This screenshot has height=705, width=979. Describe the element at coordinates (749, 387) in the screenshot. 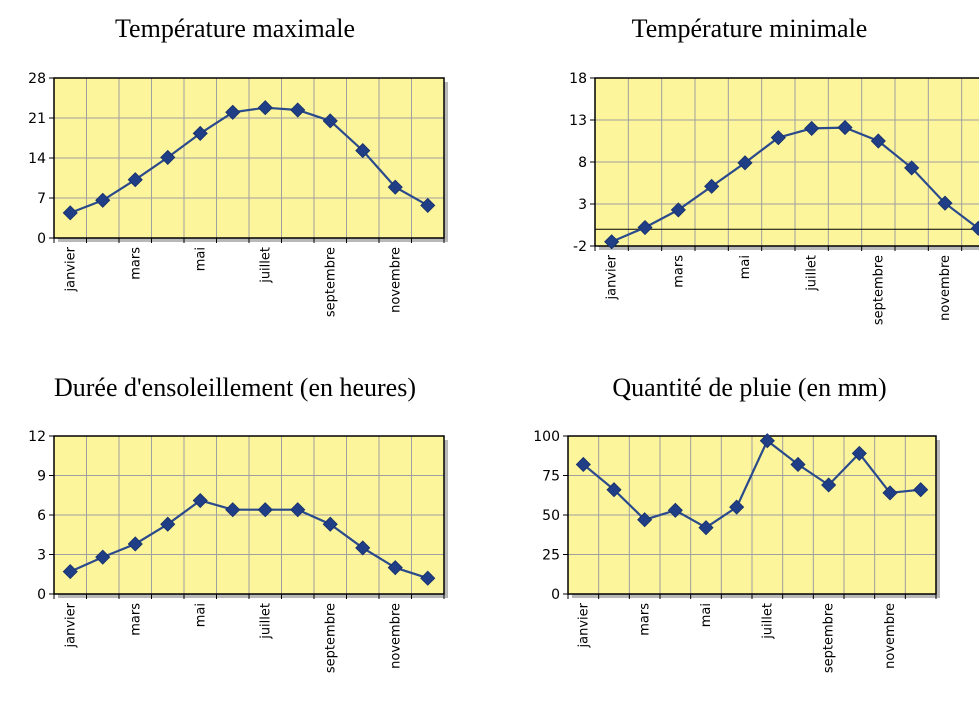

I see `chart-title-rain: Quantité de pluie (en mm)` at that location.